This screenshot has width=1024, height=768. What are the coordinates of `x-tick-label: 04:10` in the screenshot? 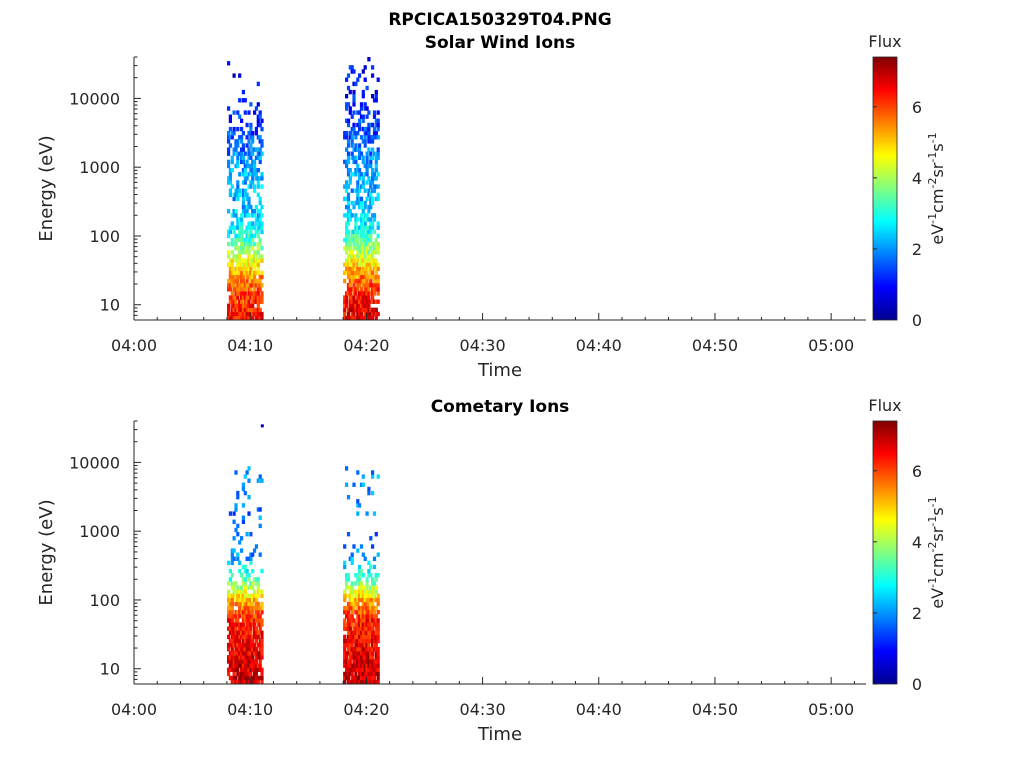 It's located at (250, 709).